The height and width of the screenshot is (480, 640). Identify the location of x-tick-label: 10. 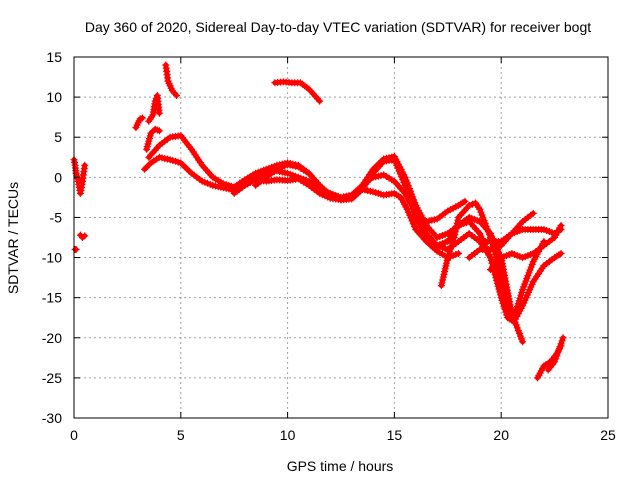
(288, 435).